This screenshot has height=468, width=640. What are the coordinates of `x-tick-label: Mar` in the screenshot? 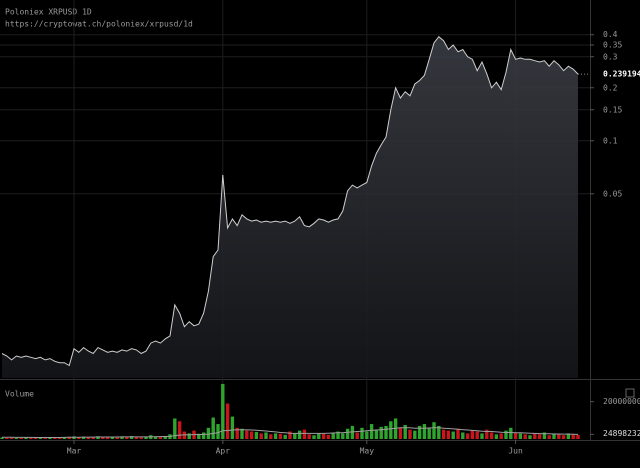 It's located at (74, 451).